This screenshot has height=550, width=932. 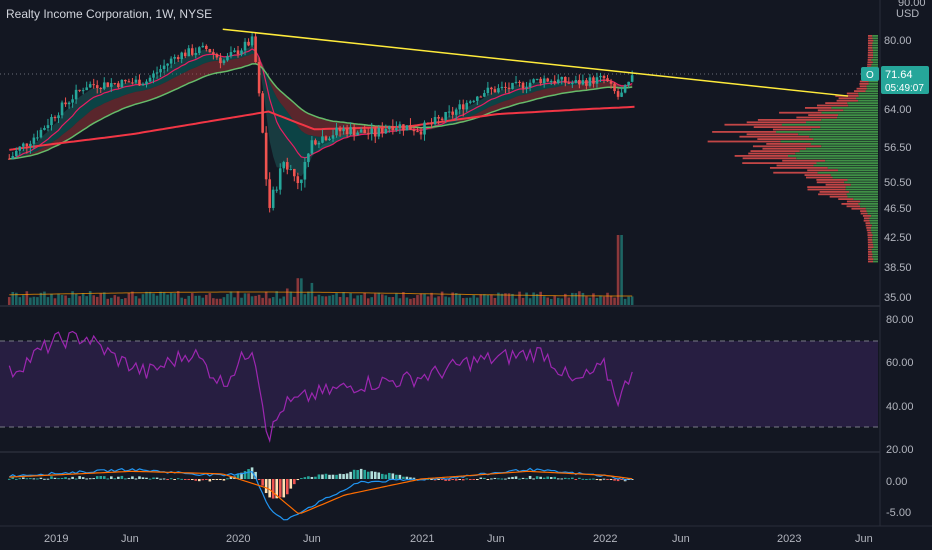 I want to click on last-price-label: O 71.64 05:49:07, so click(x=895, y=80).